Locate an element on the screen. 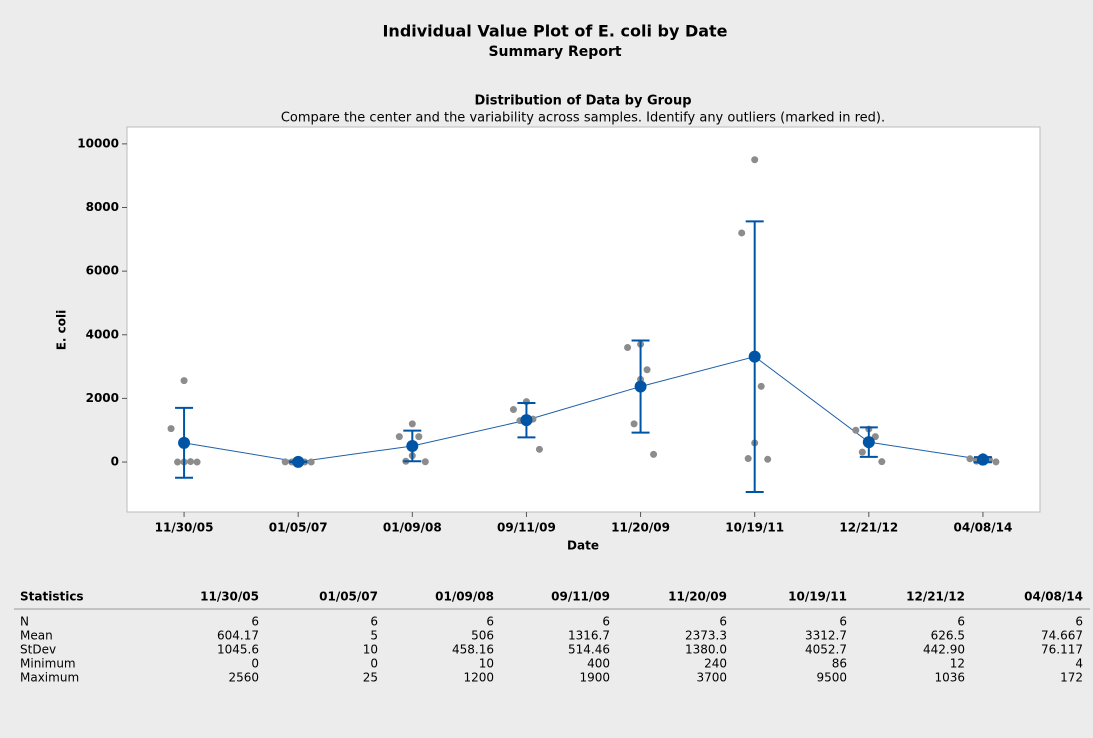 This screenshot has height=738, width=1093. x-tick-label: 11/30/05 is located at coordinates (184, 528).